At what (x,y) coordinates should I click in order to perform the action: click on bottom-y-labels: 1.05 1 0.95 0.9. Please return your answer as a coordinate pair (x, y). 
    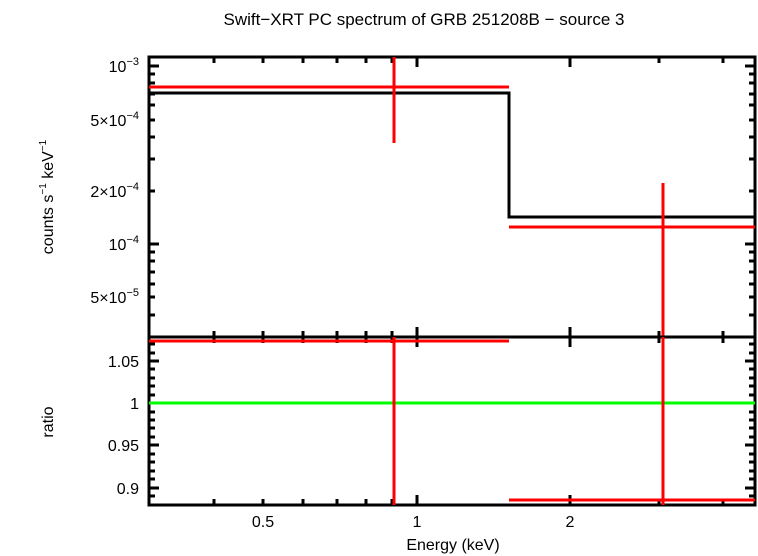
    Looking at the image, I should click on (123, 426).